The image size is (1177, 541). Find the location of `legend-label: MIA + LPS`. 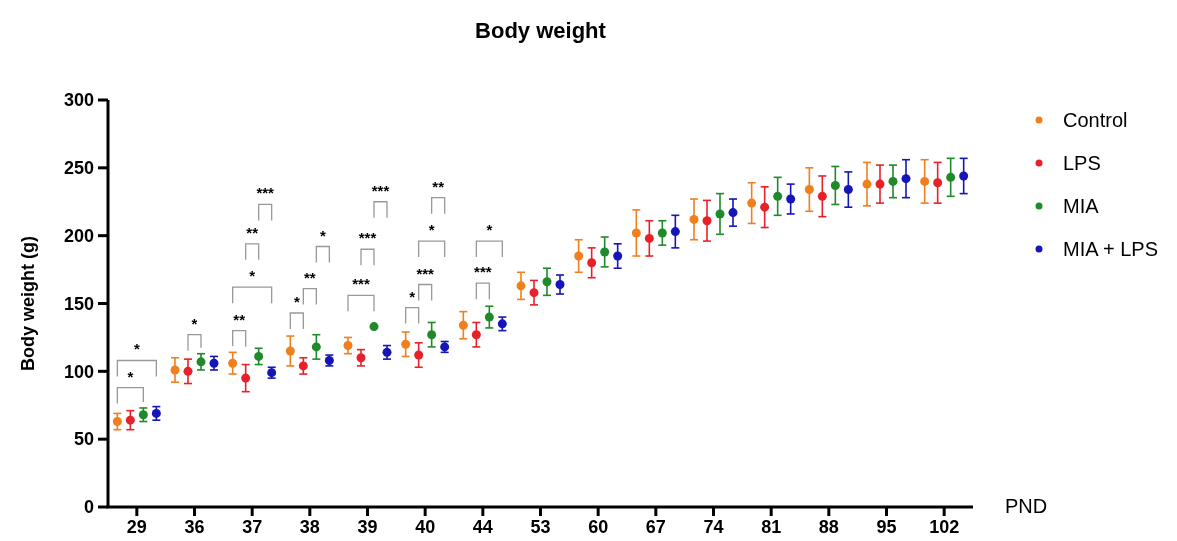

legend-label: MIA + LPS is located at coordinates (1111, 249).